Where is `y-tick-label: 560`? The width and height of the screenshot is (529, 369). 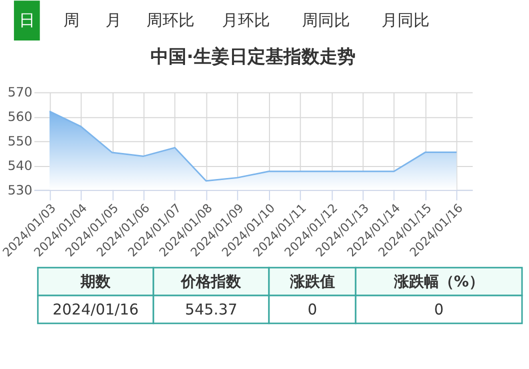 y-tick-label: 560 is located at coordinates (20, 118).